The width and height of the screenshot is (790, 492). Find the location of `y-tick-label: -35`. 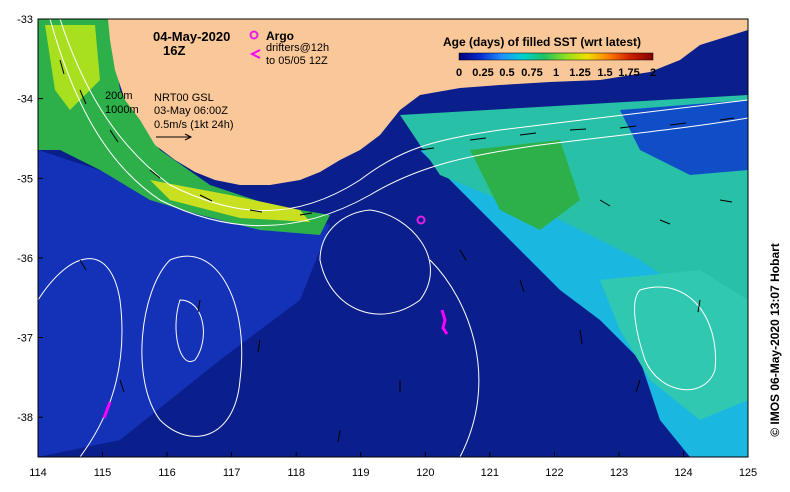

y-tick-label: -35 is located at coordinates (25, 179).